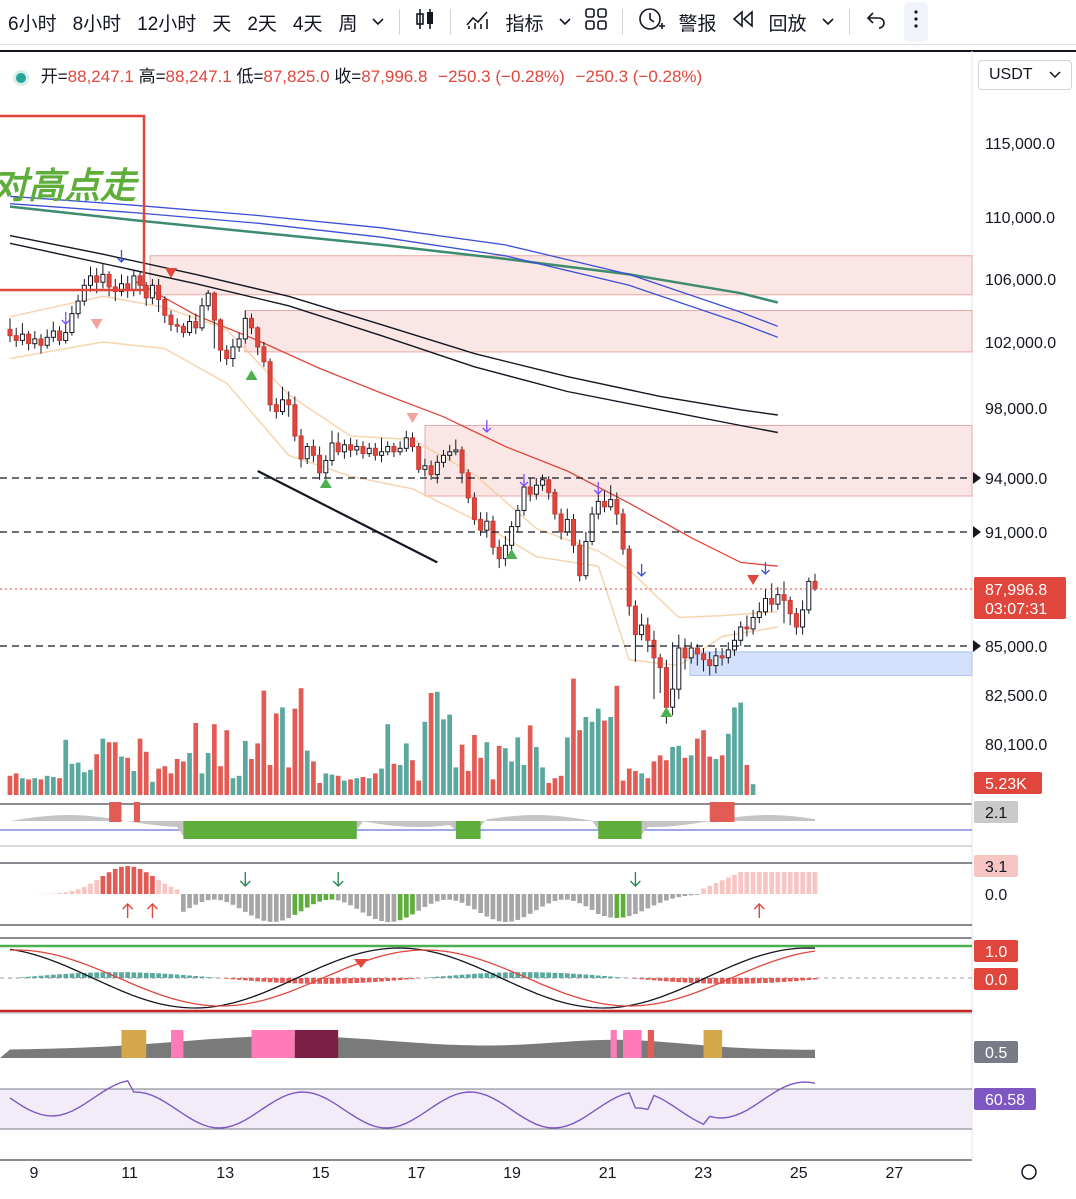  Describe the element at coordinates (651, 22) in the screenshot. I see `alarm-icon` at that location.